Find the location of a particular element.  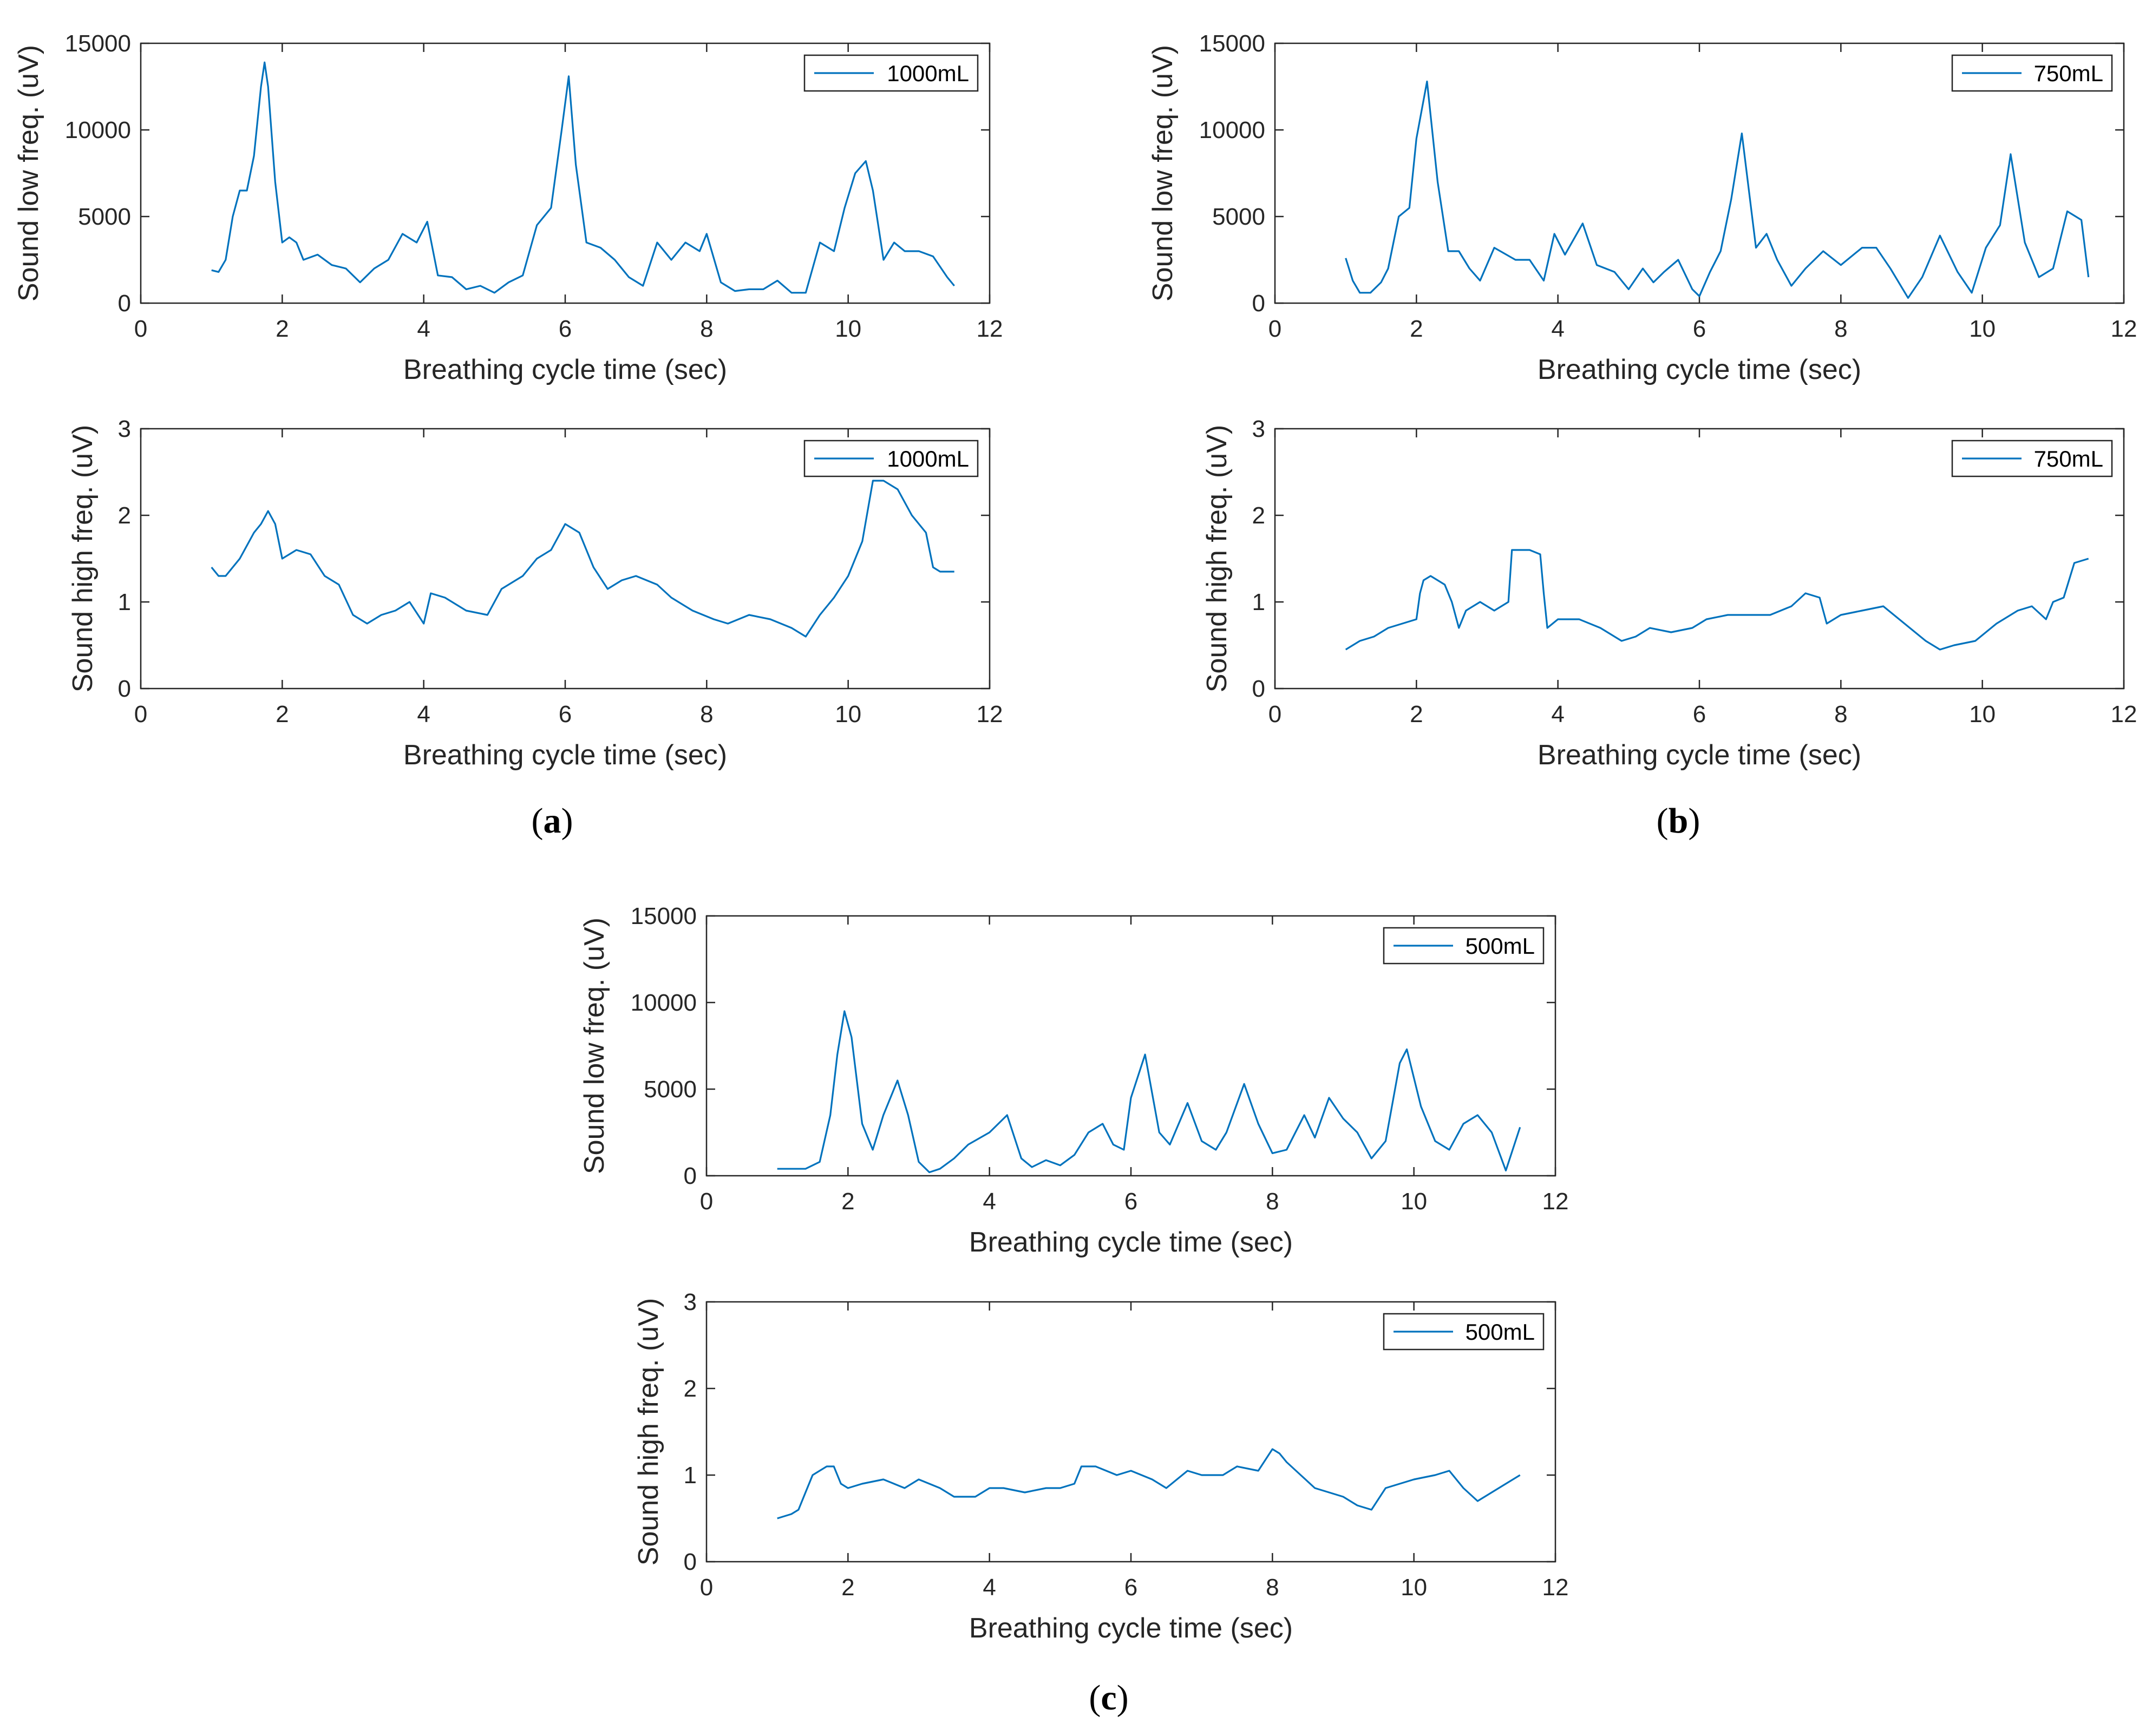

panel-label-a: (a) is located at coordinates (552, 821).